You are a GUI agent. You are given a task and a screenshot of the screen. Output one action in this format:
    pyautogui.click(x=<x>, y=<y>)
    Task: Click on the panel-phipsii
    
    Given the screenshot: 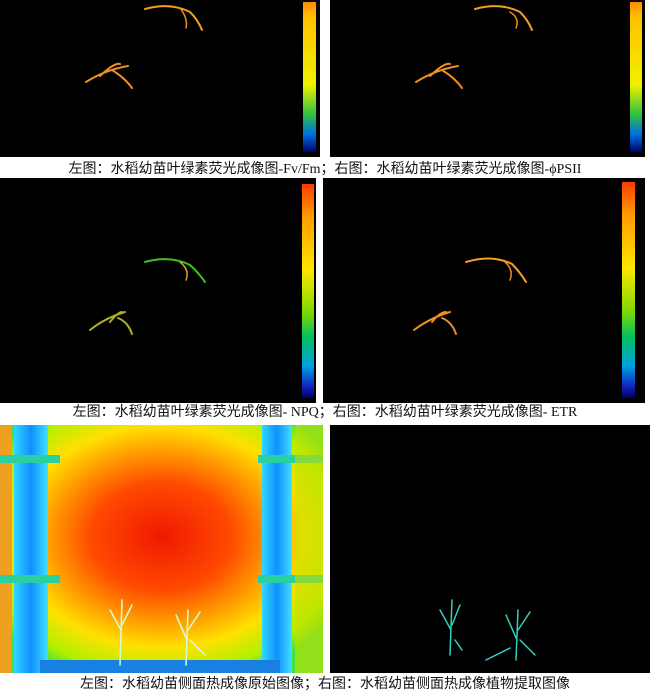 What is the action you would take?
    pyautogui.click(x=487, y=78)
    